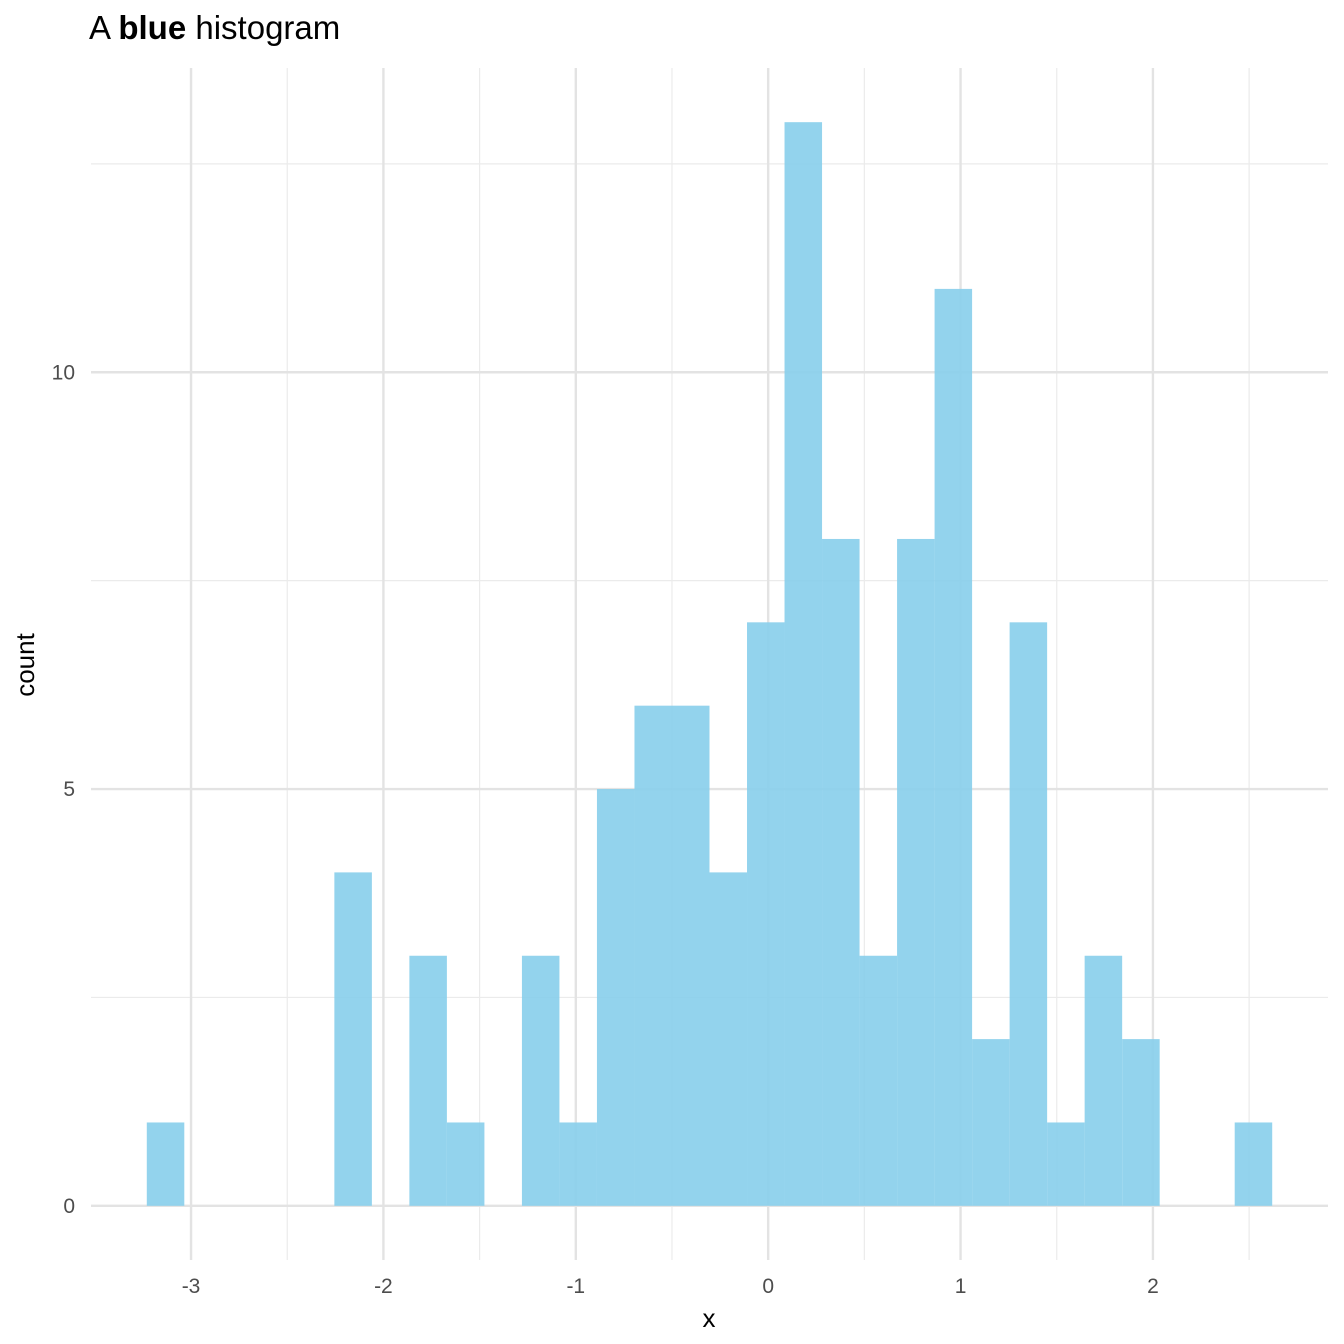  I want to click on x-tick-label: 0, so click(768, 1286).